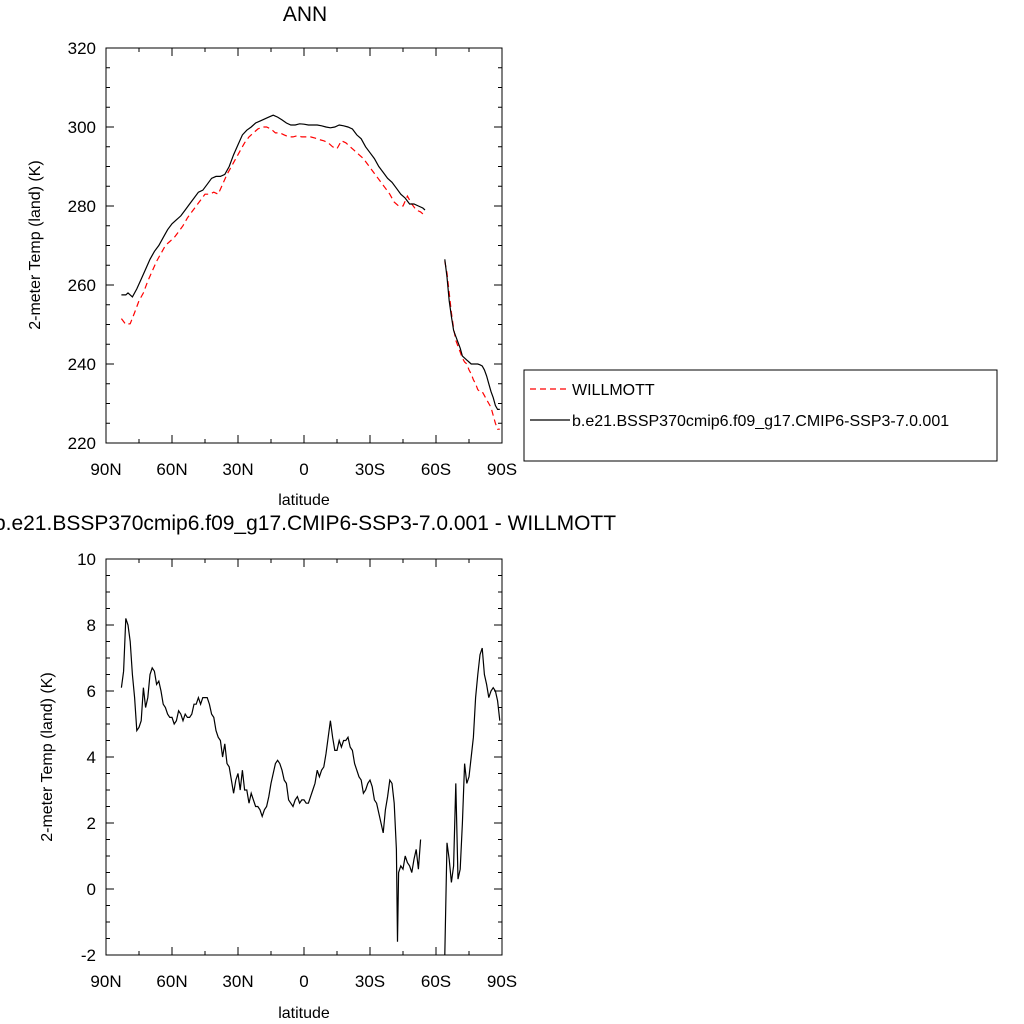 The height and width of the screenshot is (1024, 1024). Describe the element at coordinates (237, 469) in the screenshot. I see `top-x-tick-label-2: 30N` at that location.